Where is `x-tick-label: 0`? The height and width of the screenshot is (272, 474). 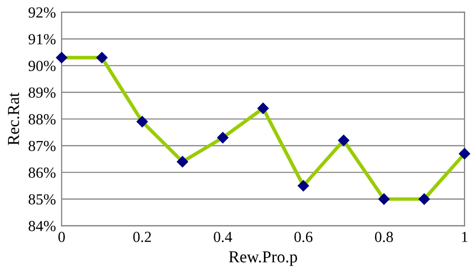 x-tick-label: 0 is located at coordinates (61, 237).